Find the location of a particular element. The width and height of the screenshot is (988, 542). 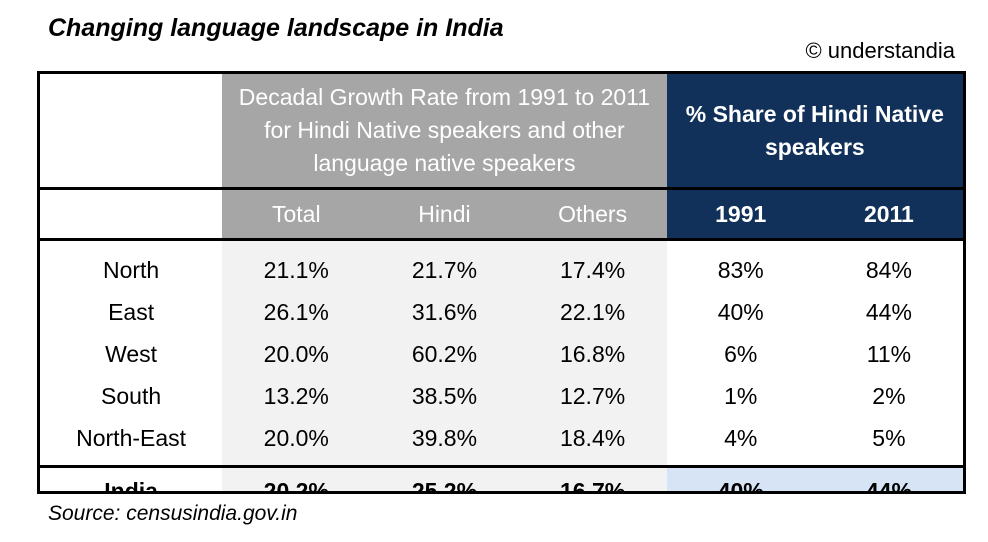

cell-others: 22.1% is located at coordinates (592, 312).